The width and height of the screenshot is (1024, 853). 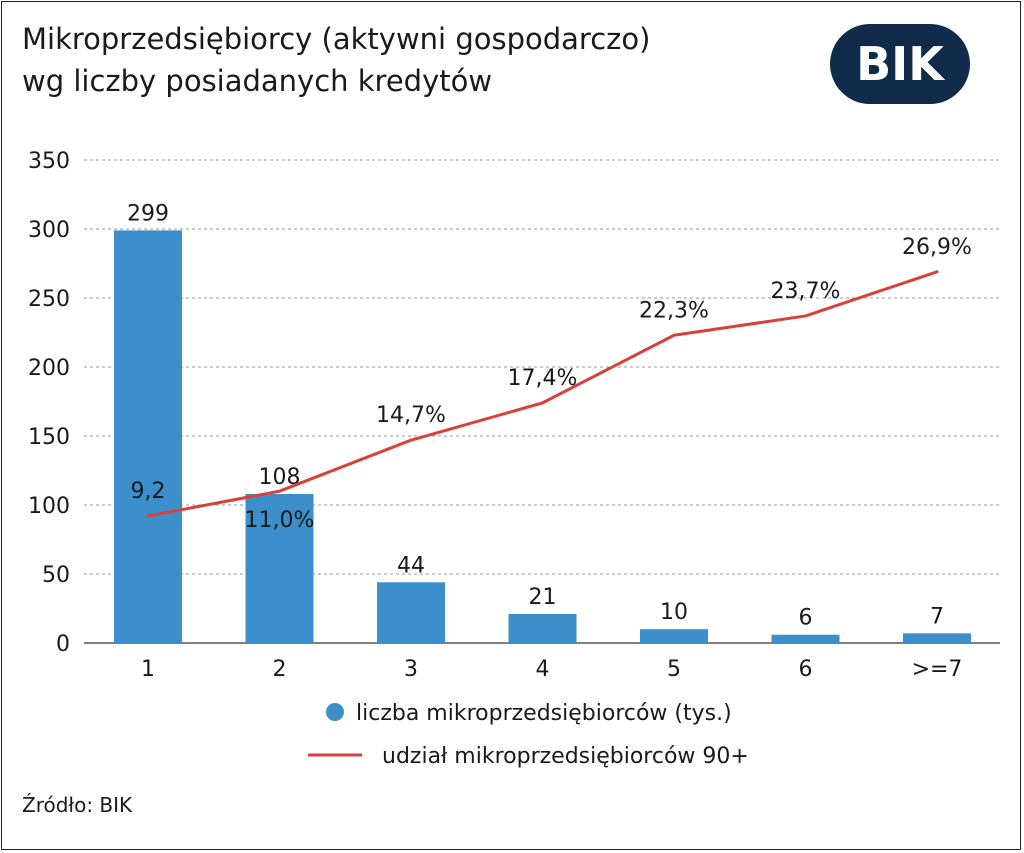 What do you see at coordinates (937, 247) in the screenshot?
I see `line-value-label: 26,9%` at bounding box center [937, 247].